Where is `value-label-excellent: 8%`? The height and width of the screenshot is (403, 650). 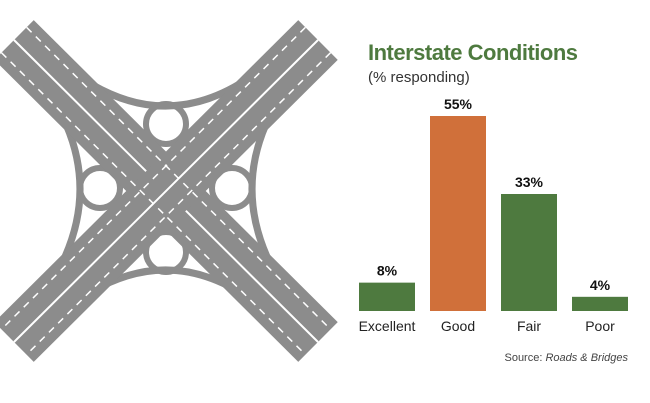
value-label-excellent: 8% is located at coordinates (387, 271).